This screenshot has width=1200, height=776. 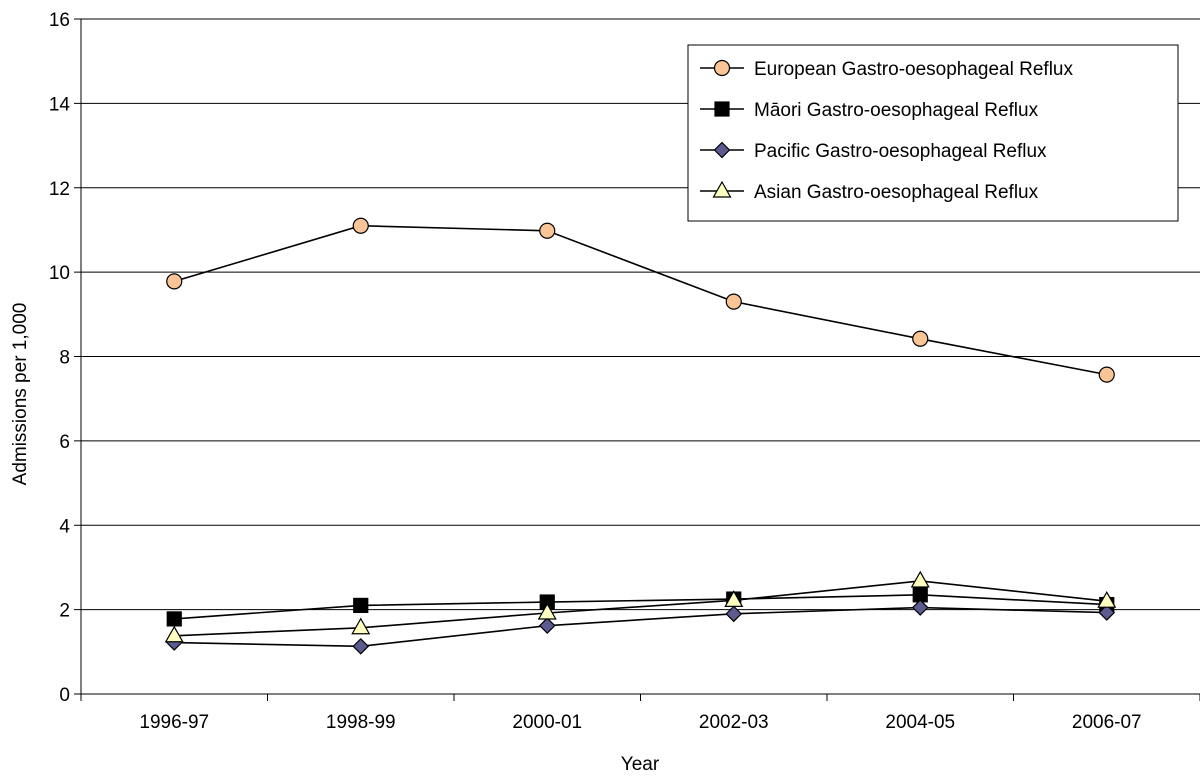 I want to click on x-tick-label: 2000-01, so click(x=547, y=722).